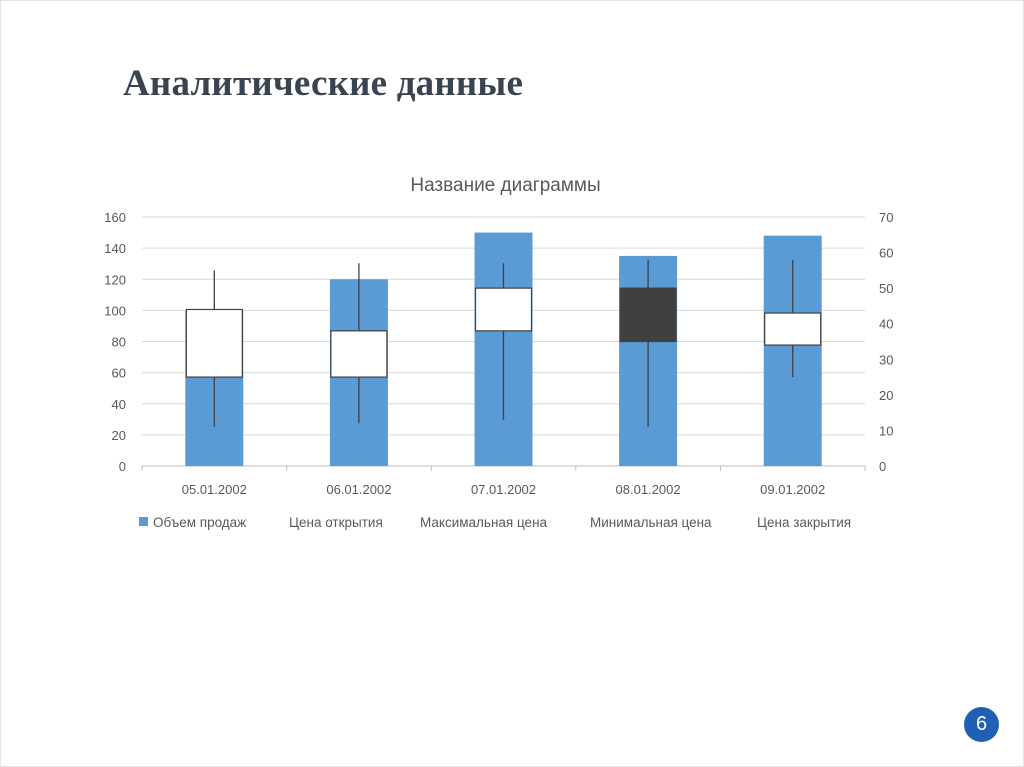  I want to click on legend-swatch-volume, so click(143, 521).